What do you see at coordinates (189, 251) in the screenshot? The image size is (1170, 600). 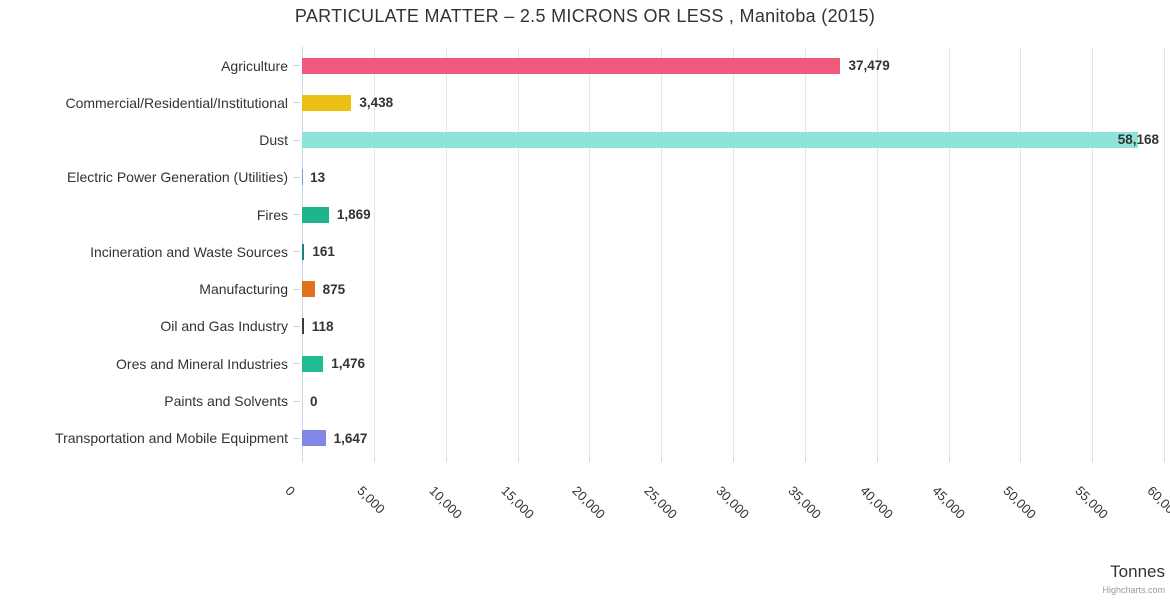 I see `category-label: Incineration and Waste Sources` at bounding box center [189, 251].